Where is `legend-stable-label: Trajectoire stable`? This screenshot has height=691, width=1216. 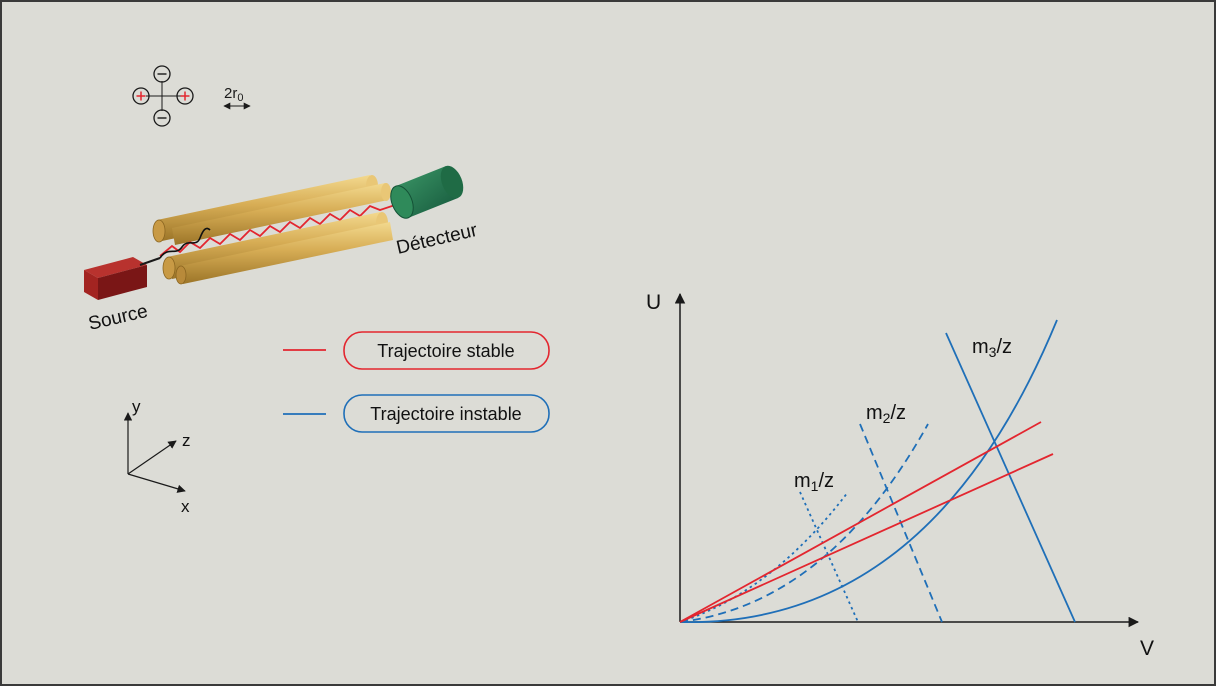
legend-stable-label: Trajectoire stable is located at coordinates (445, 351).